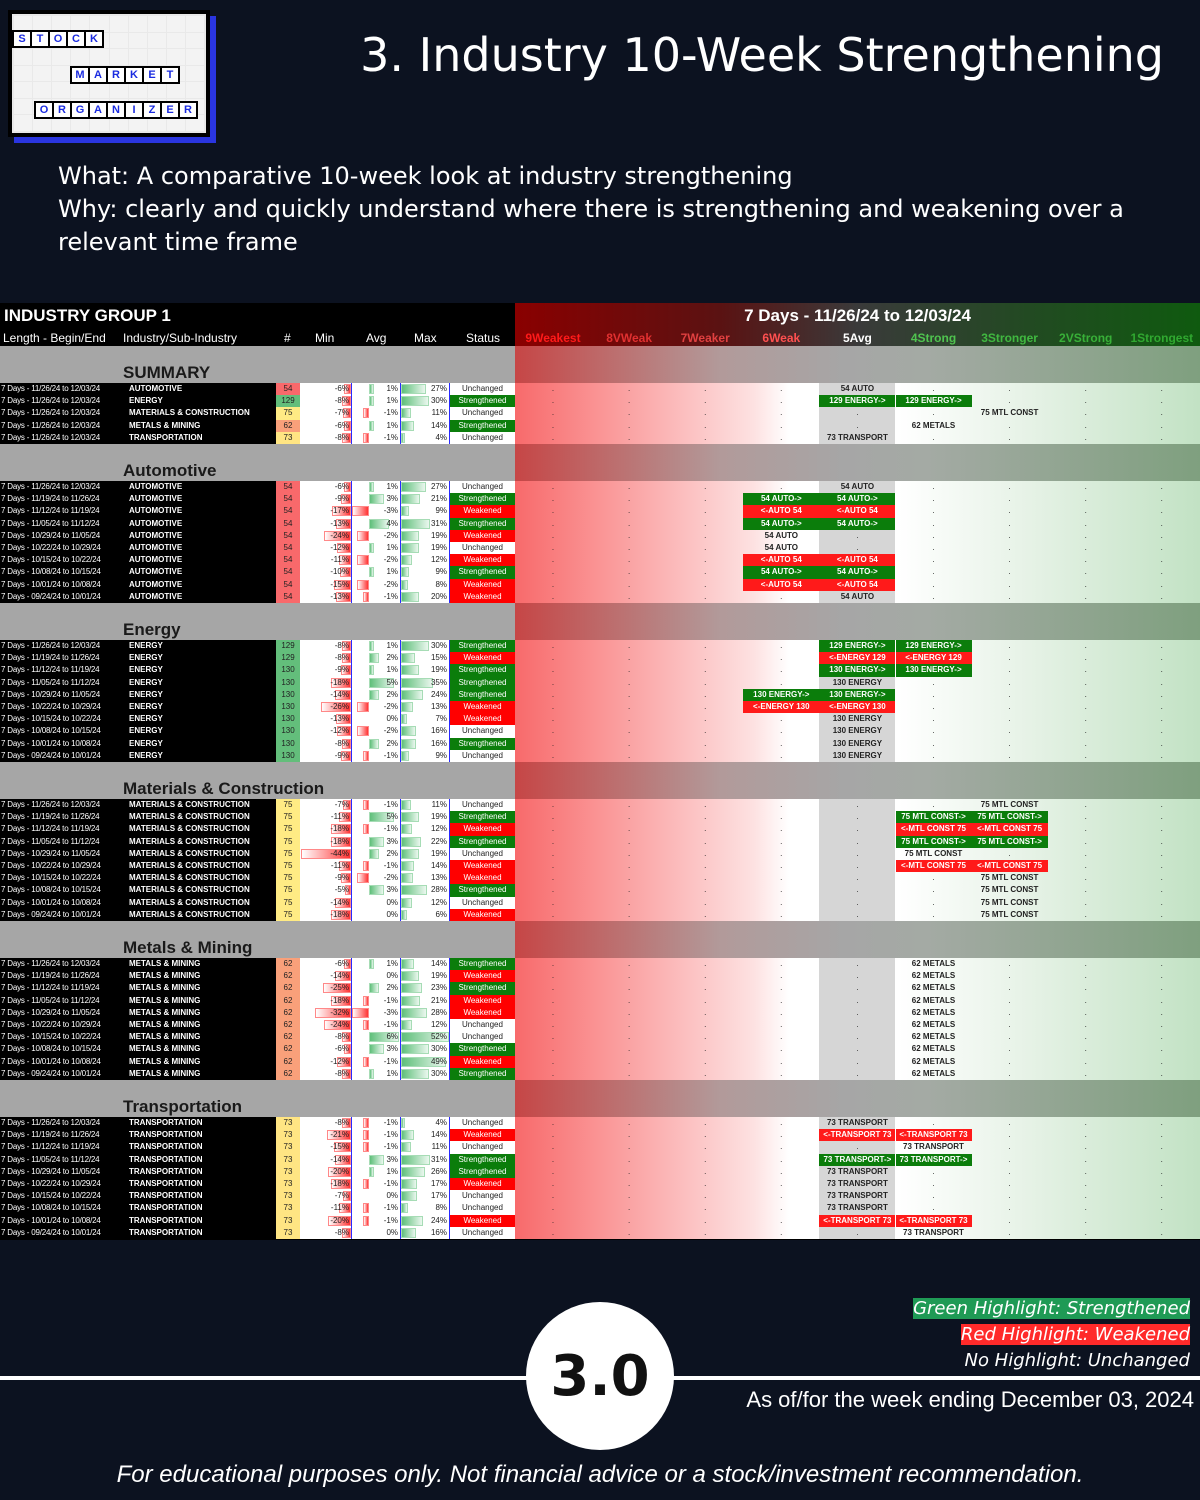  Describe the element at coordinates (375, 841) in the screenshot. I see `row-avg: 3%` at that location.